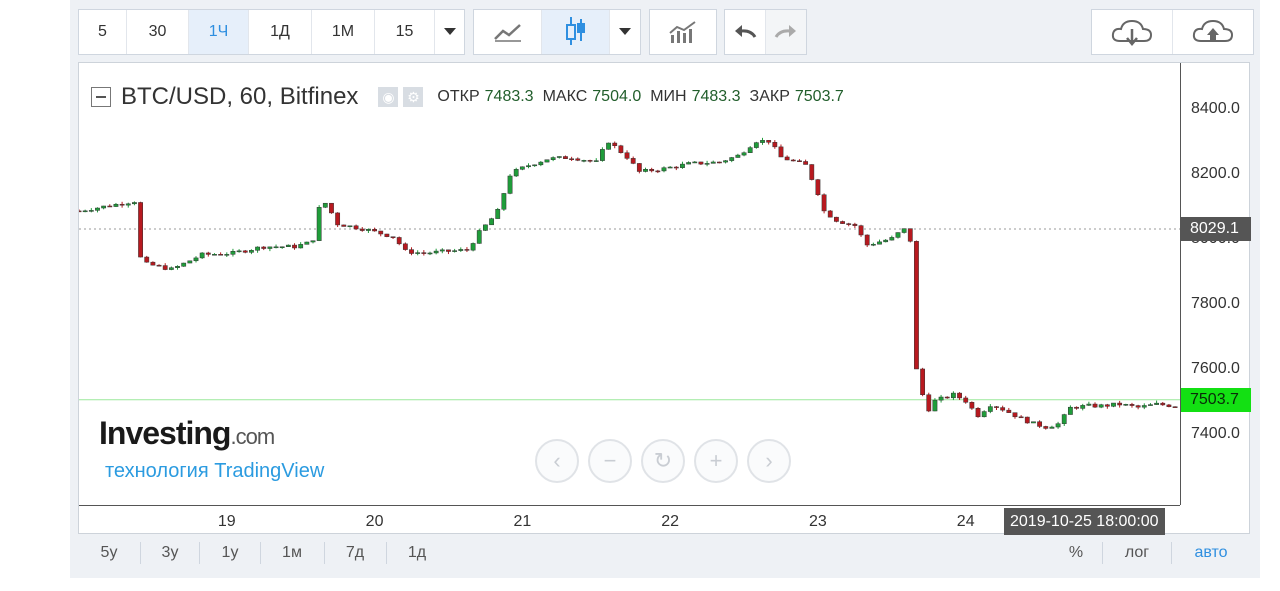 This screenshot has width=1280, height=591. Describe the element at coordinates (663, 461) in the screenshot. I see `reset-button: ↻` at that location.